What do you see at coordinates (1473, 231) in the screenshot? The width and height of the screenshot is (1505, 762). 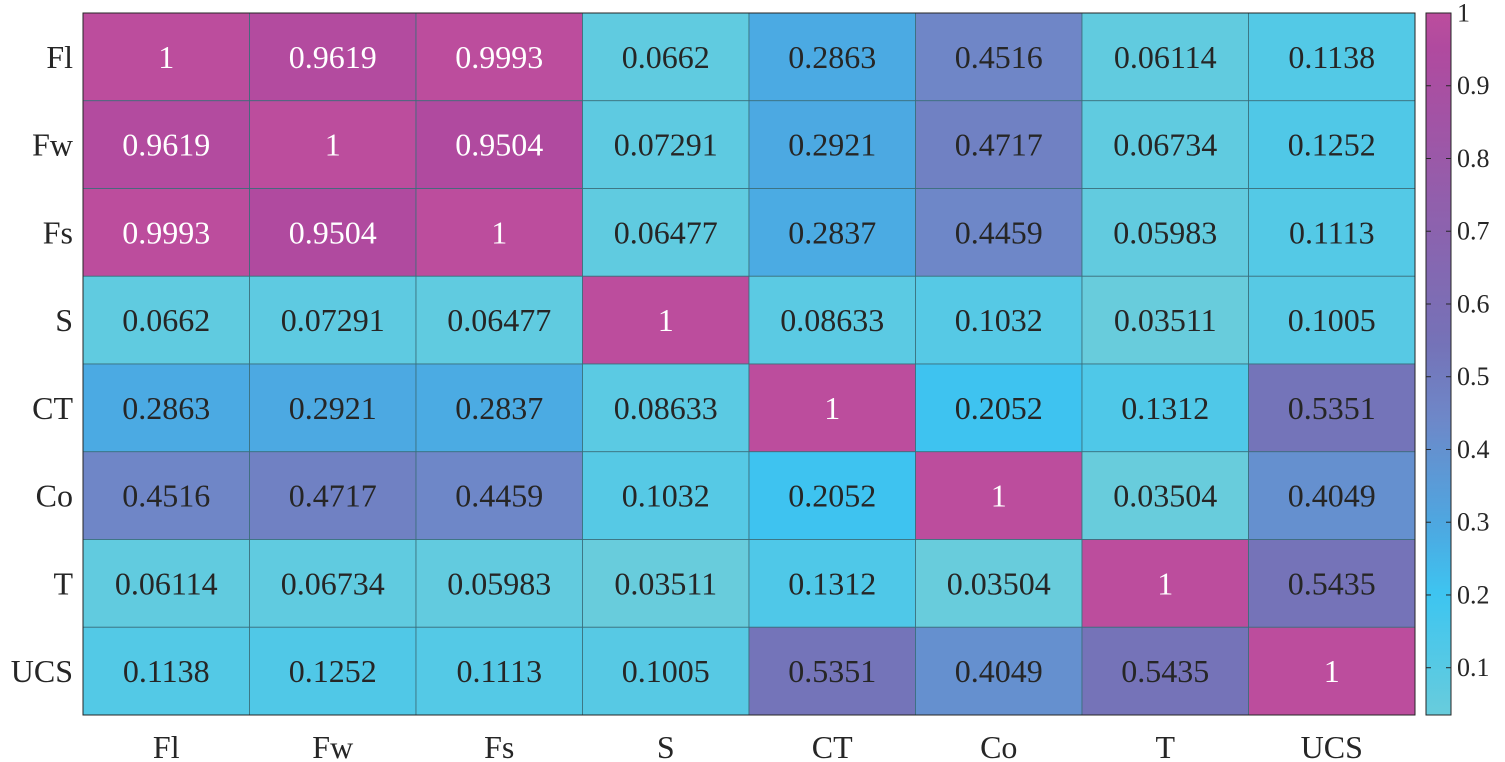 I see `colorbar-tick-label: 0.7` at bounding box center [1473, 231].